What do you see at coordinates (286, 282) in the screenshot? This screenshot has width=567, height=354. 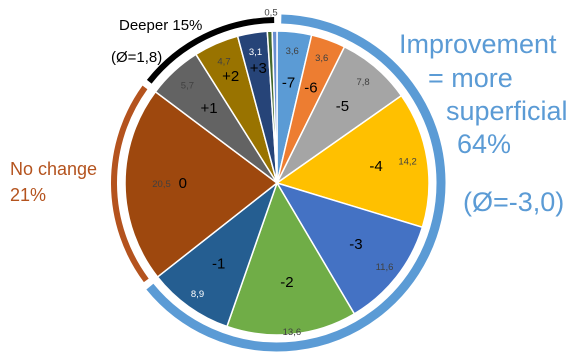 I see `slice-category-label: -2` at bounding box center [286, 282].